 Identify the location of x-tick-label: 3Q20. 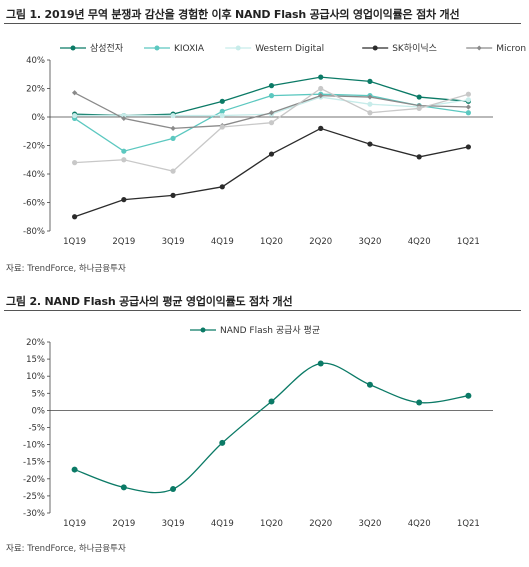
(369, 242).